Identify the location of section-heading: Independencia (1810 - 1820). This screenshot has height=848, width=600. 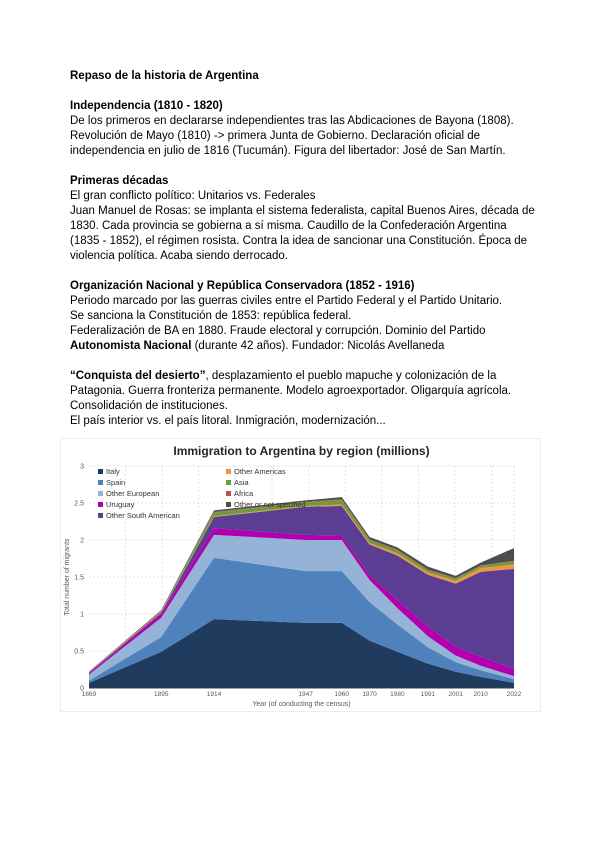
(146, 106).